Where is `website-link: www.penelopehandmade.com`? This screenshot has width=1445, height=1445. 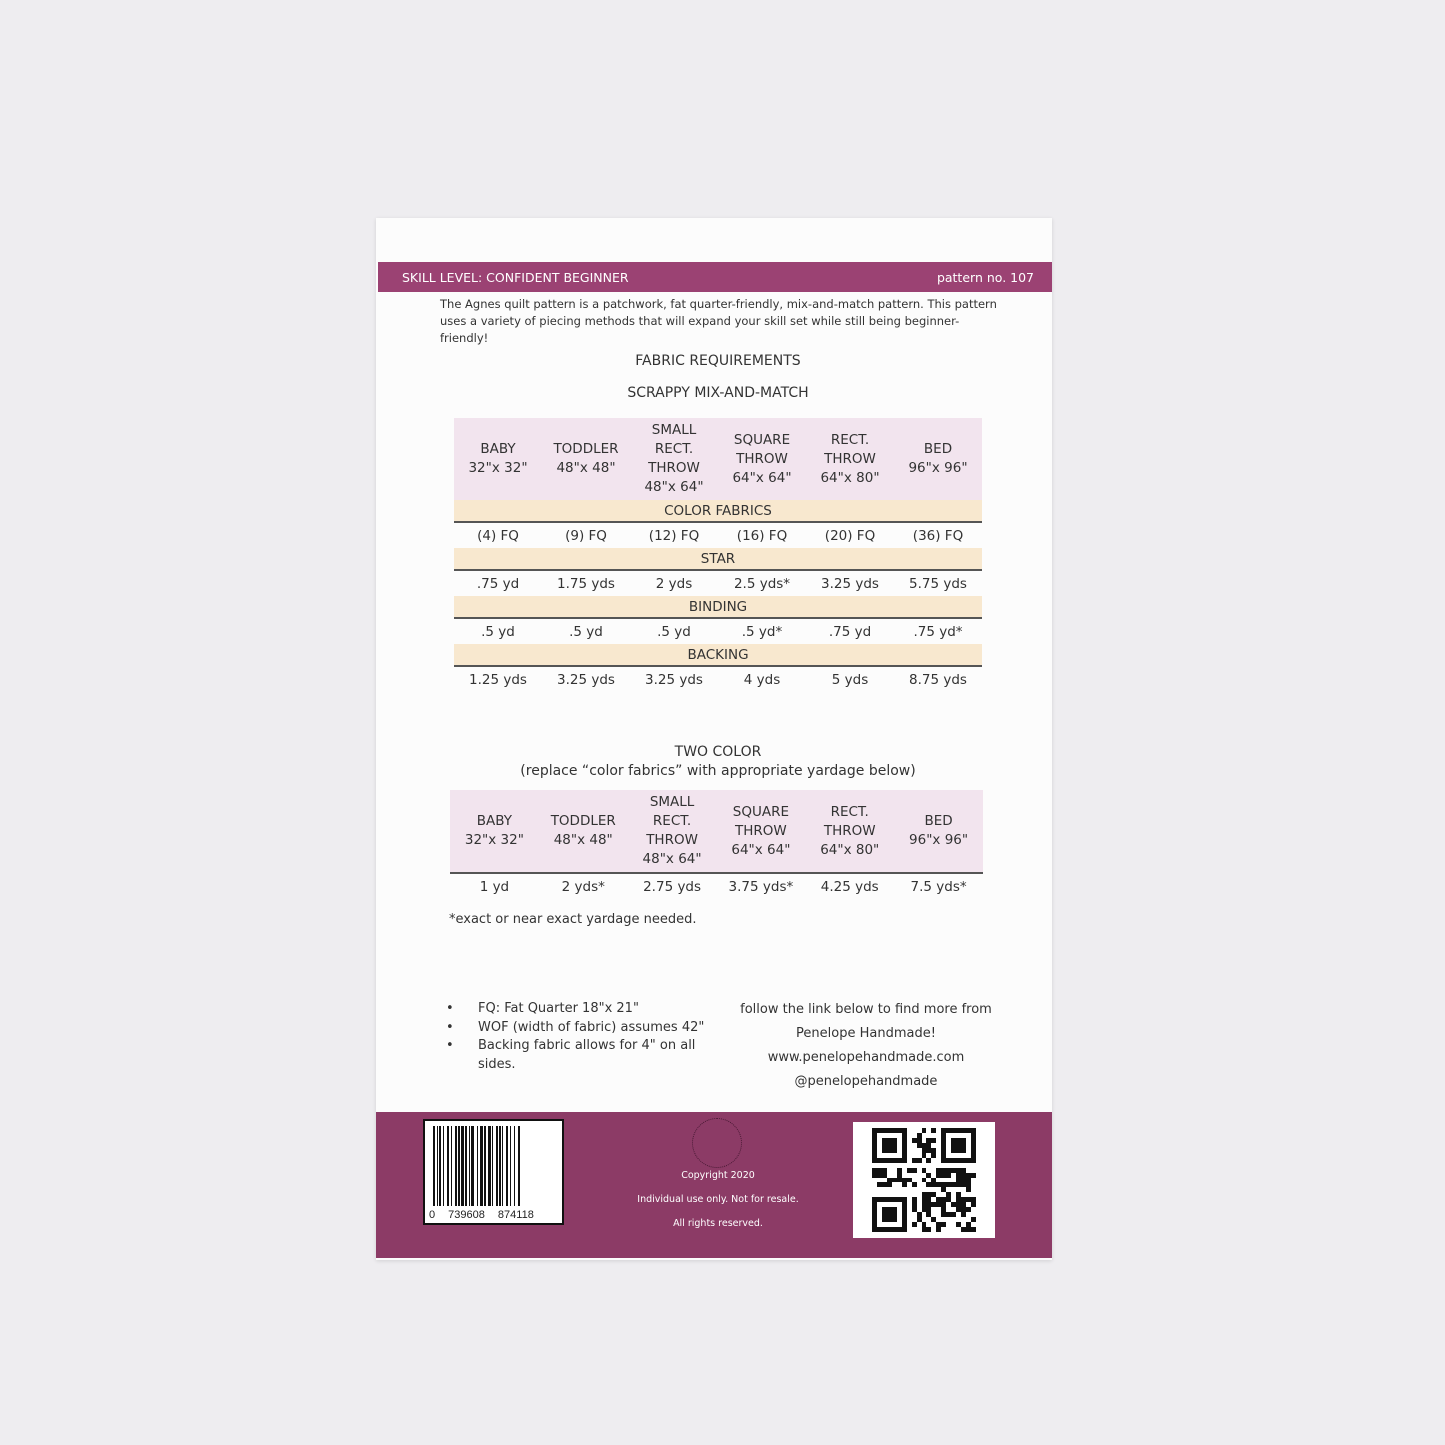
website-link: www.penelopehandmade.com is located at coordinates (866, 1057).